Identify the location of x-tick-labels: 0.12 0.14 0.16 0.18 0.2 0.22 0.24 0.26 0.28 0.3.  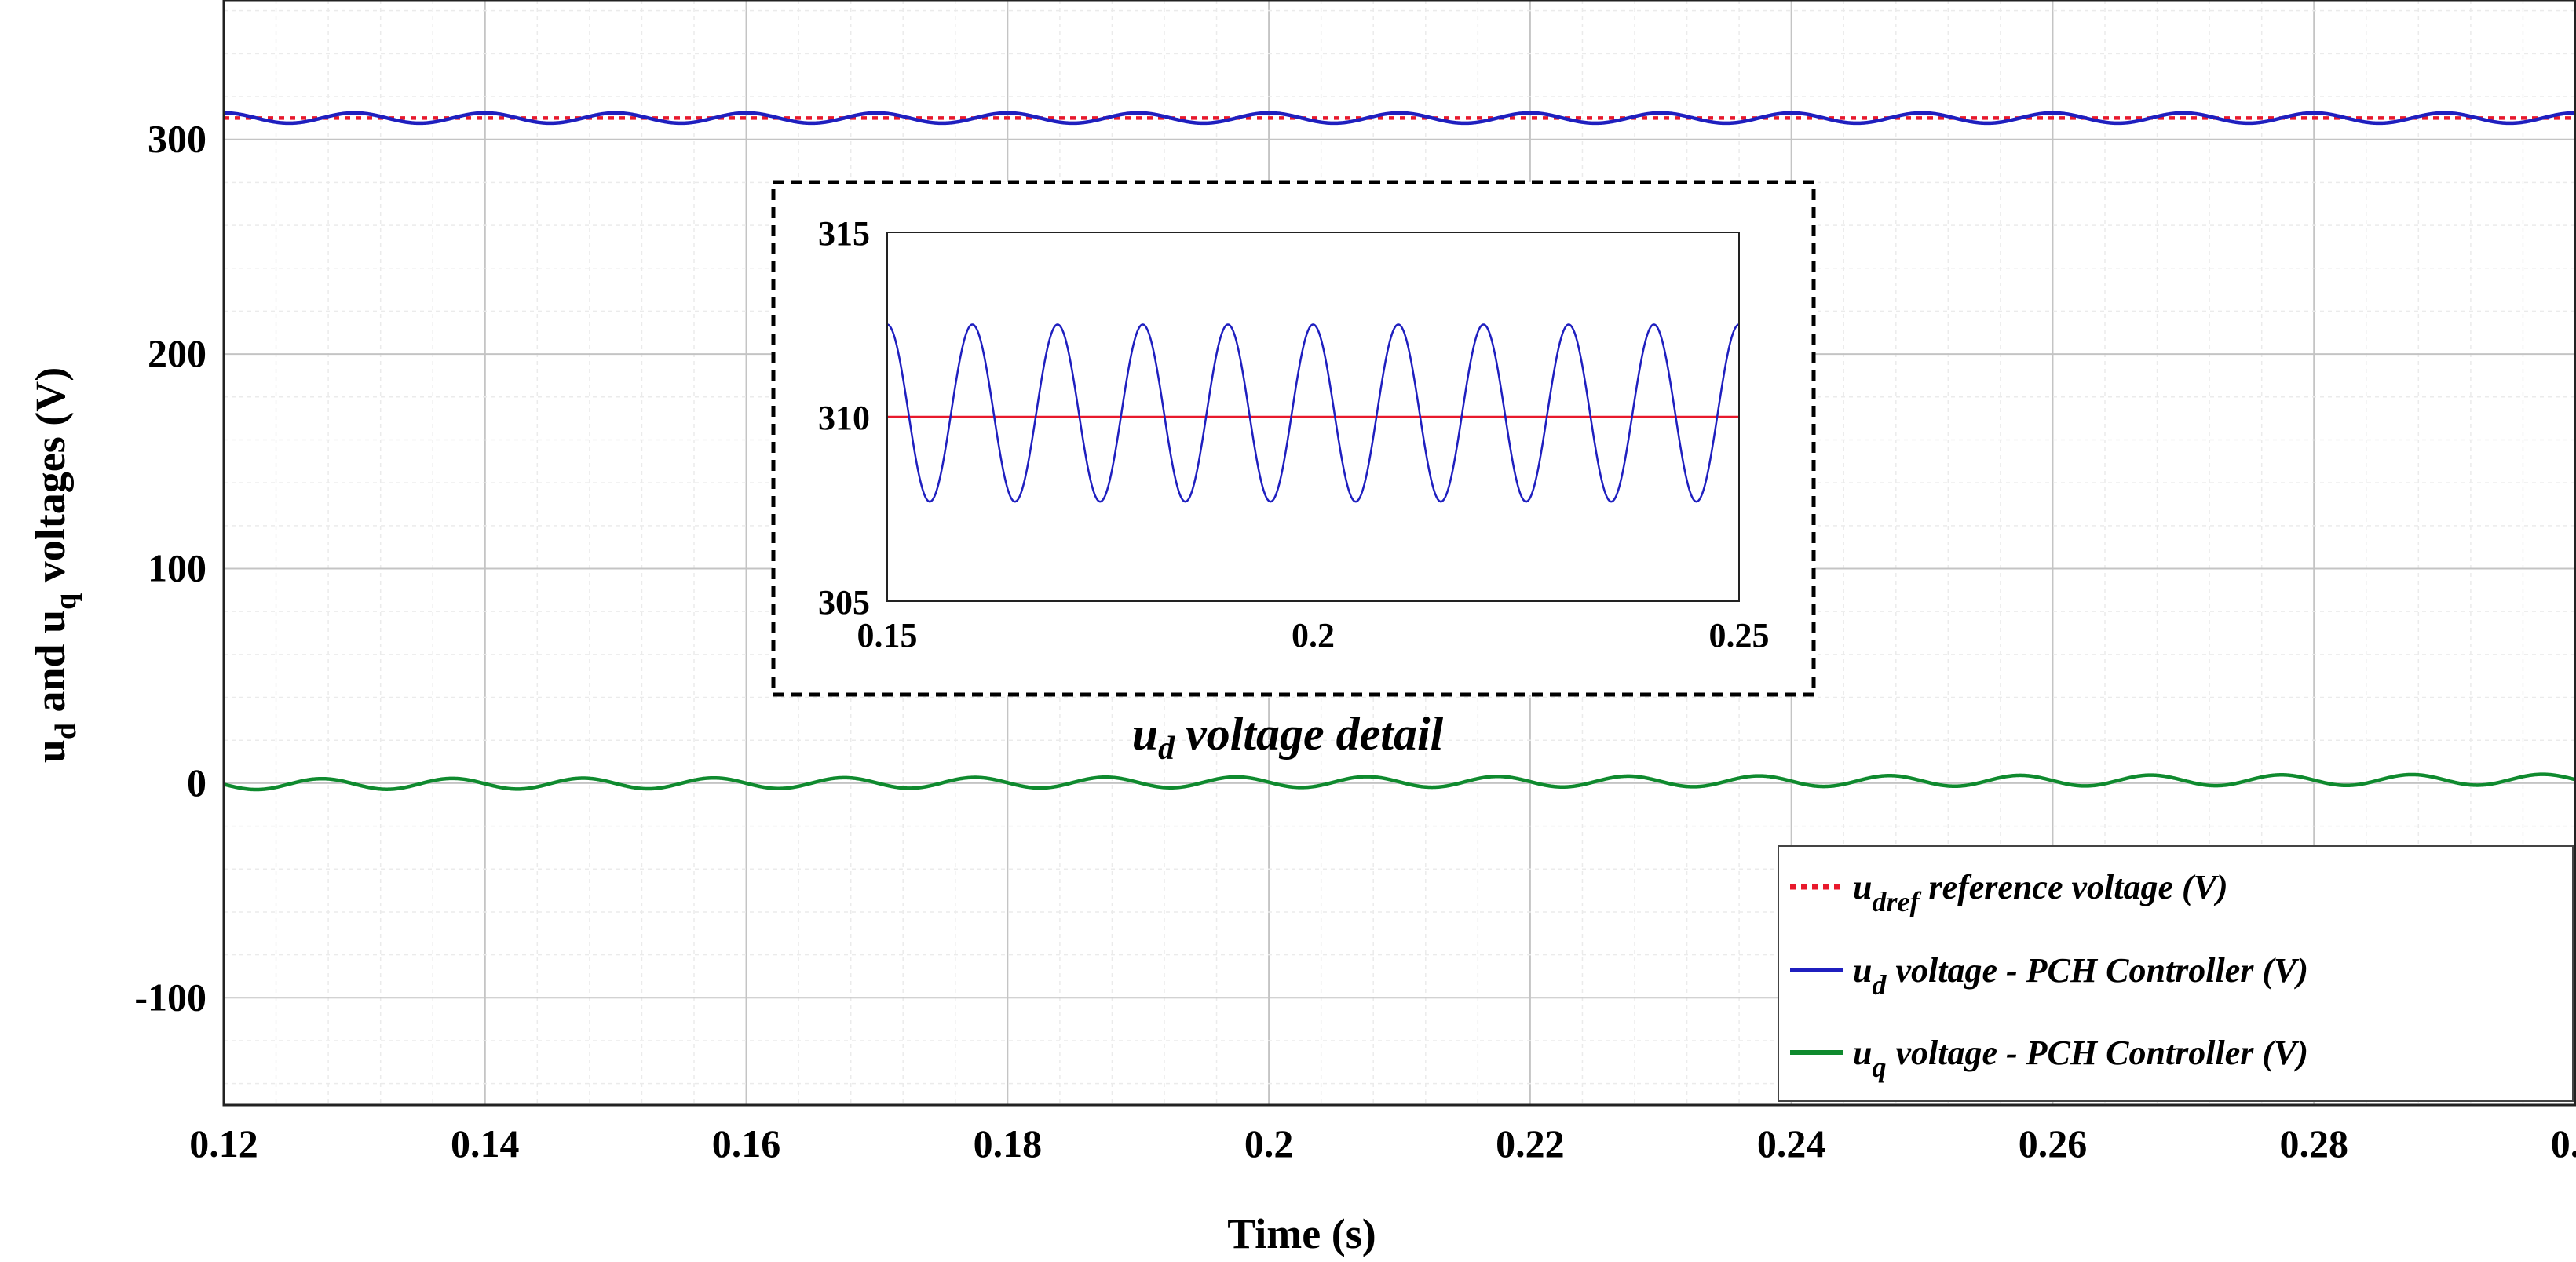
(1382, 1143).